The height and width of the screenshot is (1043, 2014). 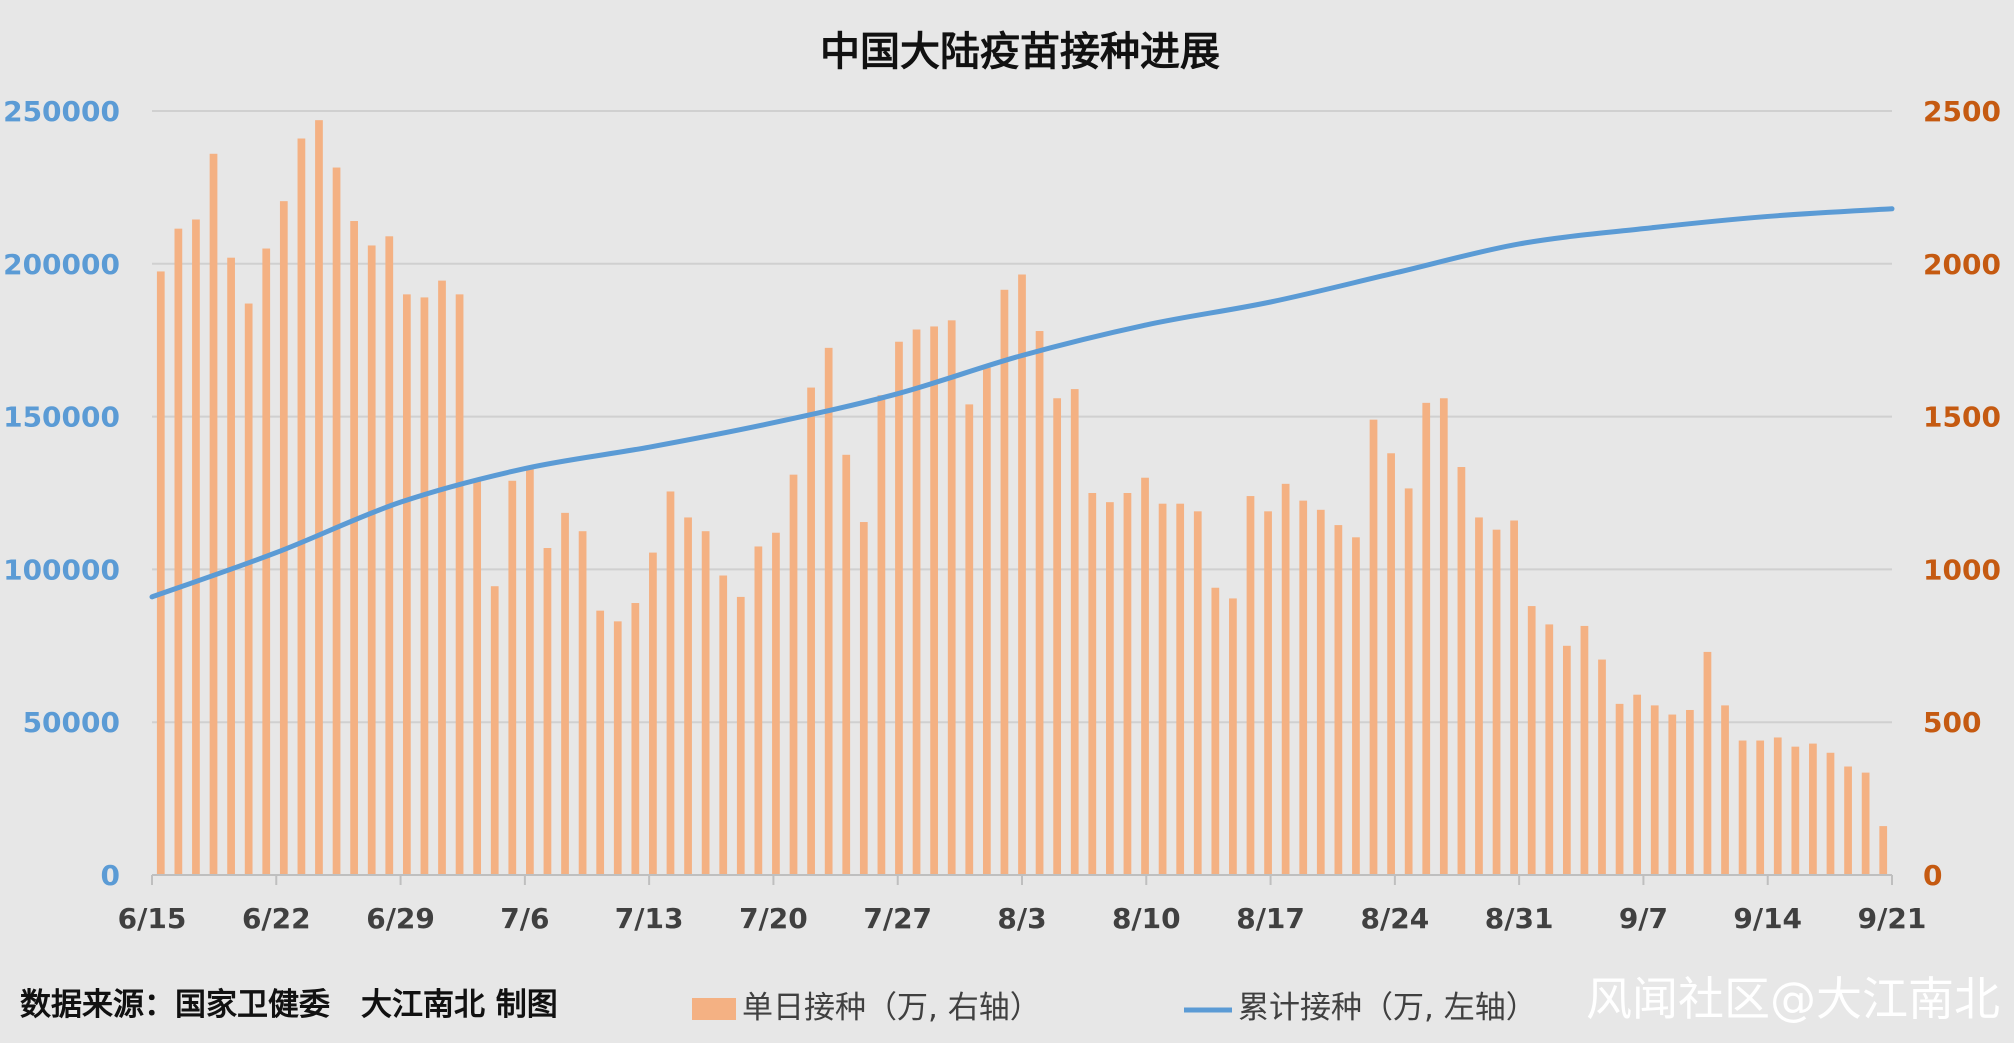 I want to click on y-left-tick-label: 150000, so click(x=61, y=417).